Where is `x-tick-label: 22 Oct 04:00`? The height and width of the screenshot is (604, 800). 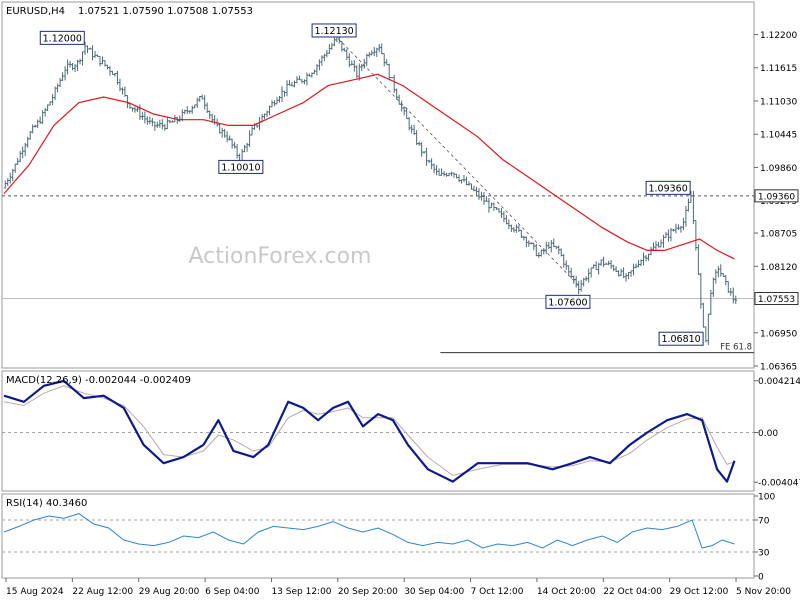 x-tick-label: 22 Oct 04:00 is located at coordinates (632, 592).